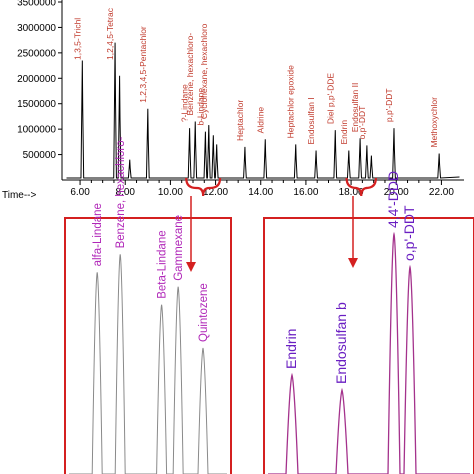 This screenshot has width=474, height=474. Describe the element at coordinates (36, 79) in the screenshot. I see `y-tick-label: 2000000` at that location.